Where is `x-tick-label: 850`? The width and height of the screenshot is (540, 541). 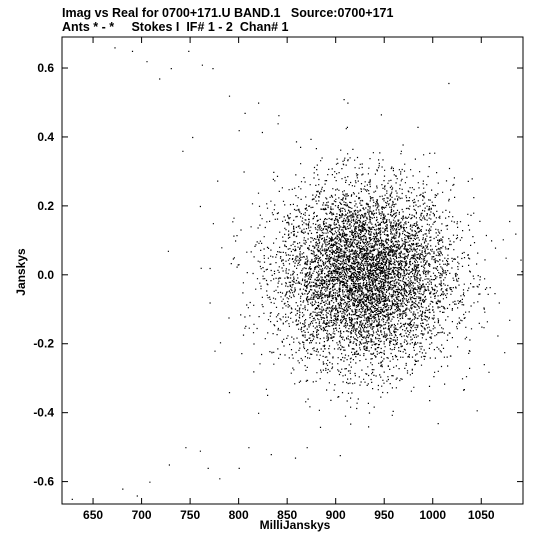 x-tick-label: 850 is located at coordinates (287, 515).